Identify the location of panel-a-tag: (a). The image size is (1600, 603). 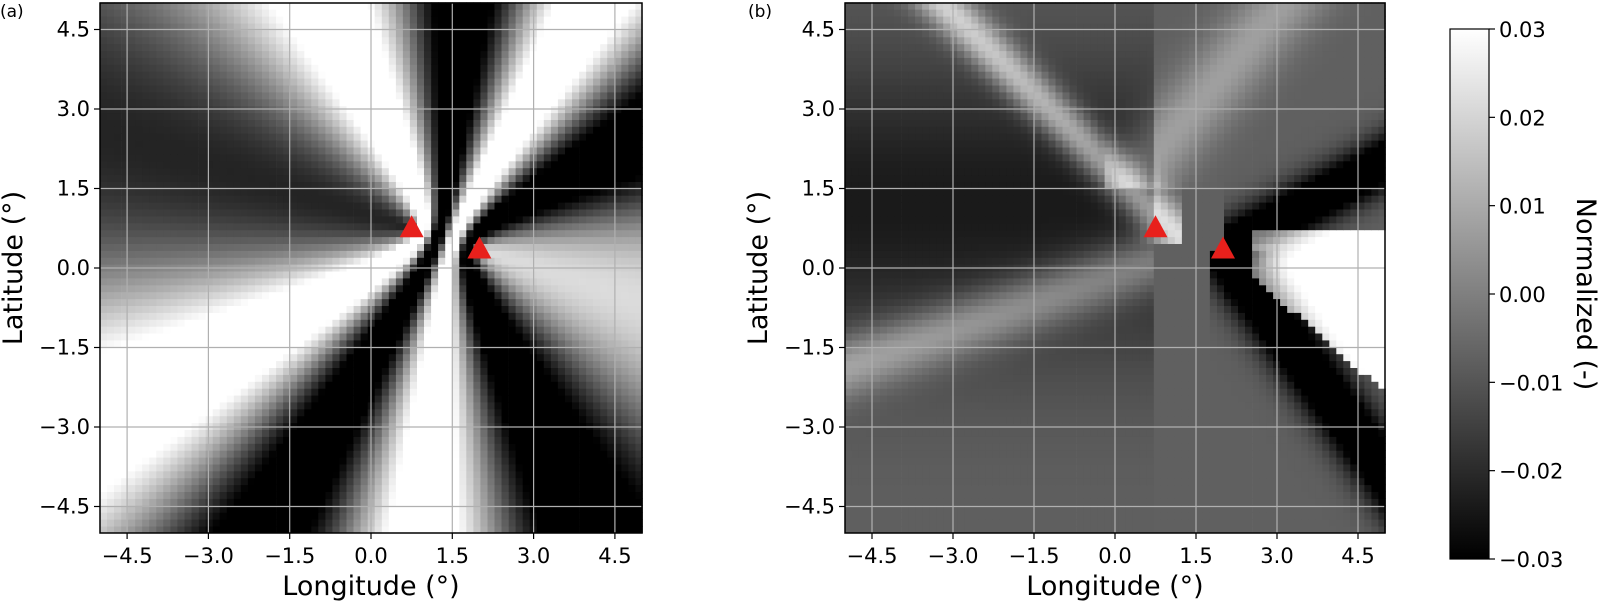
(12, 12).